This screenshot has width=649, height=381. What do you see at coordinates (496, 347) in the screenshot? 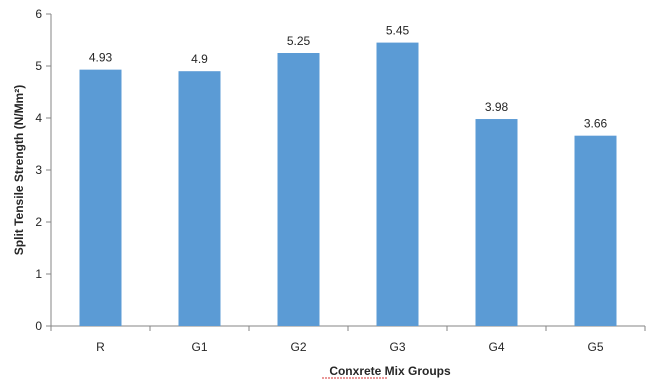
I see `x-tick-label: G4` at bounding box center [496, 347].